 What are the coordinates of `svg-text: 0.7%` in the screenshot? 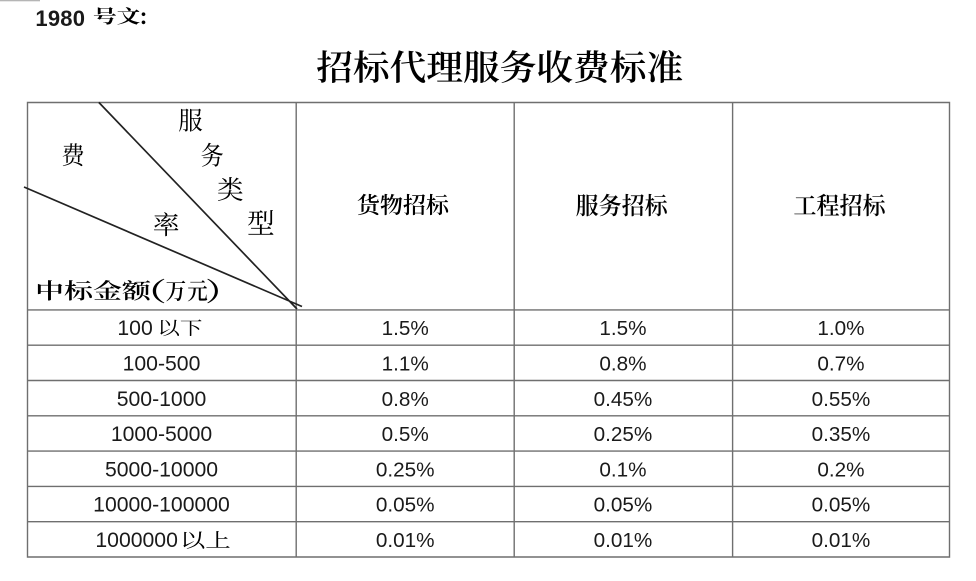 It's located at (840, 363).